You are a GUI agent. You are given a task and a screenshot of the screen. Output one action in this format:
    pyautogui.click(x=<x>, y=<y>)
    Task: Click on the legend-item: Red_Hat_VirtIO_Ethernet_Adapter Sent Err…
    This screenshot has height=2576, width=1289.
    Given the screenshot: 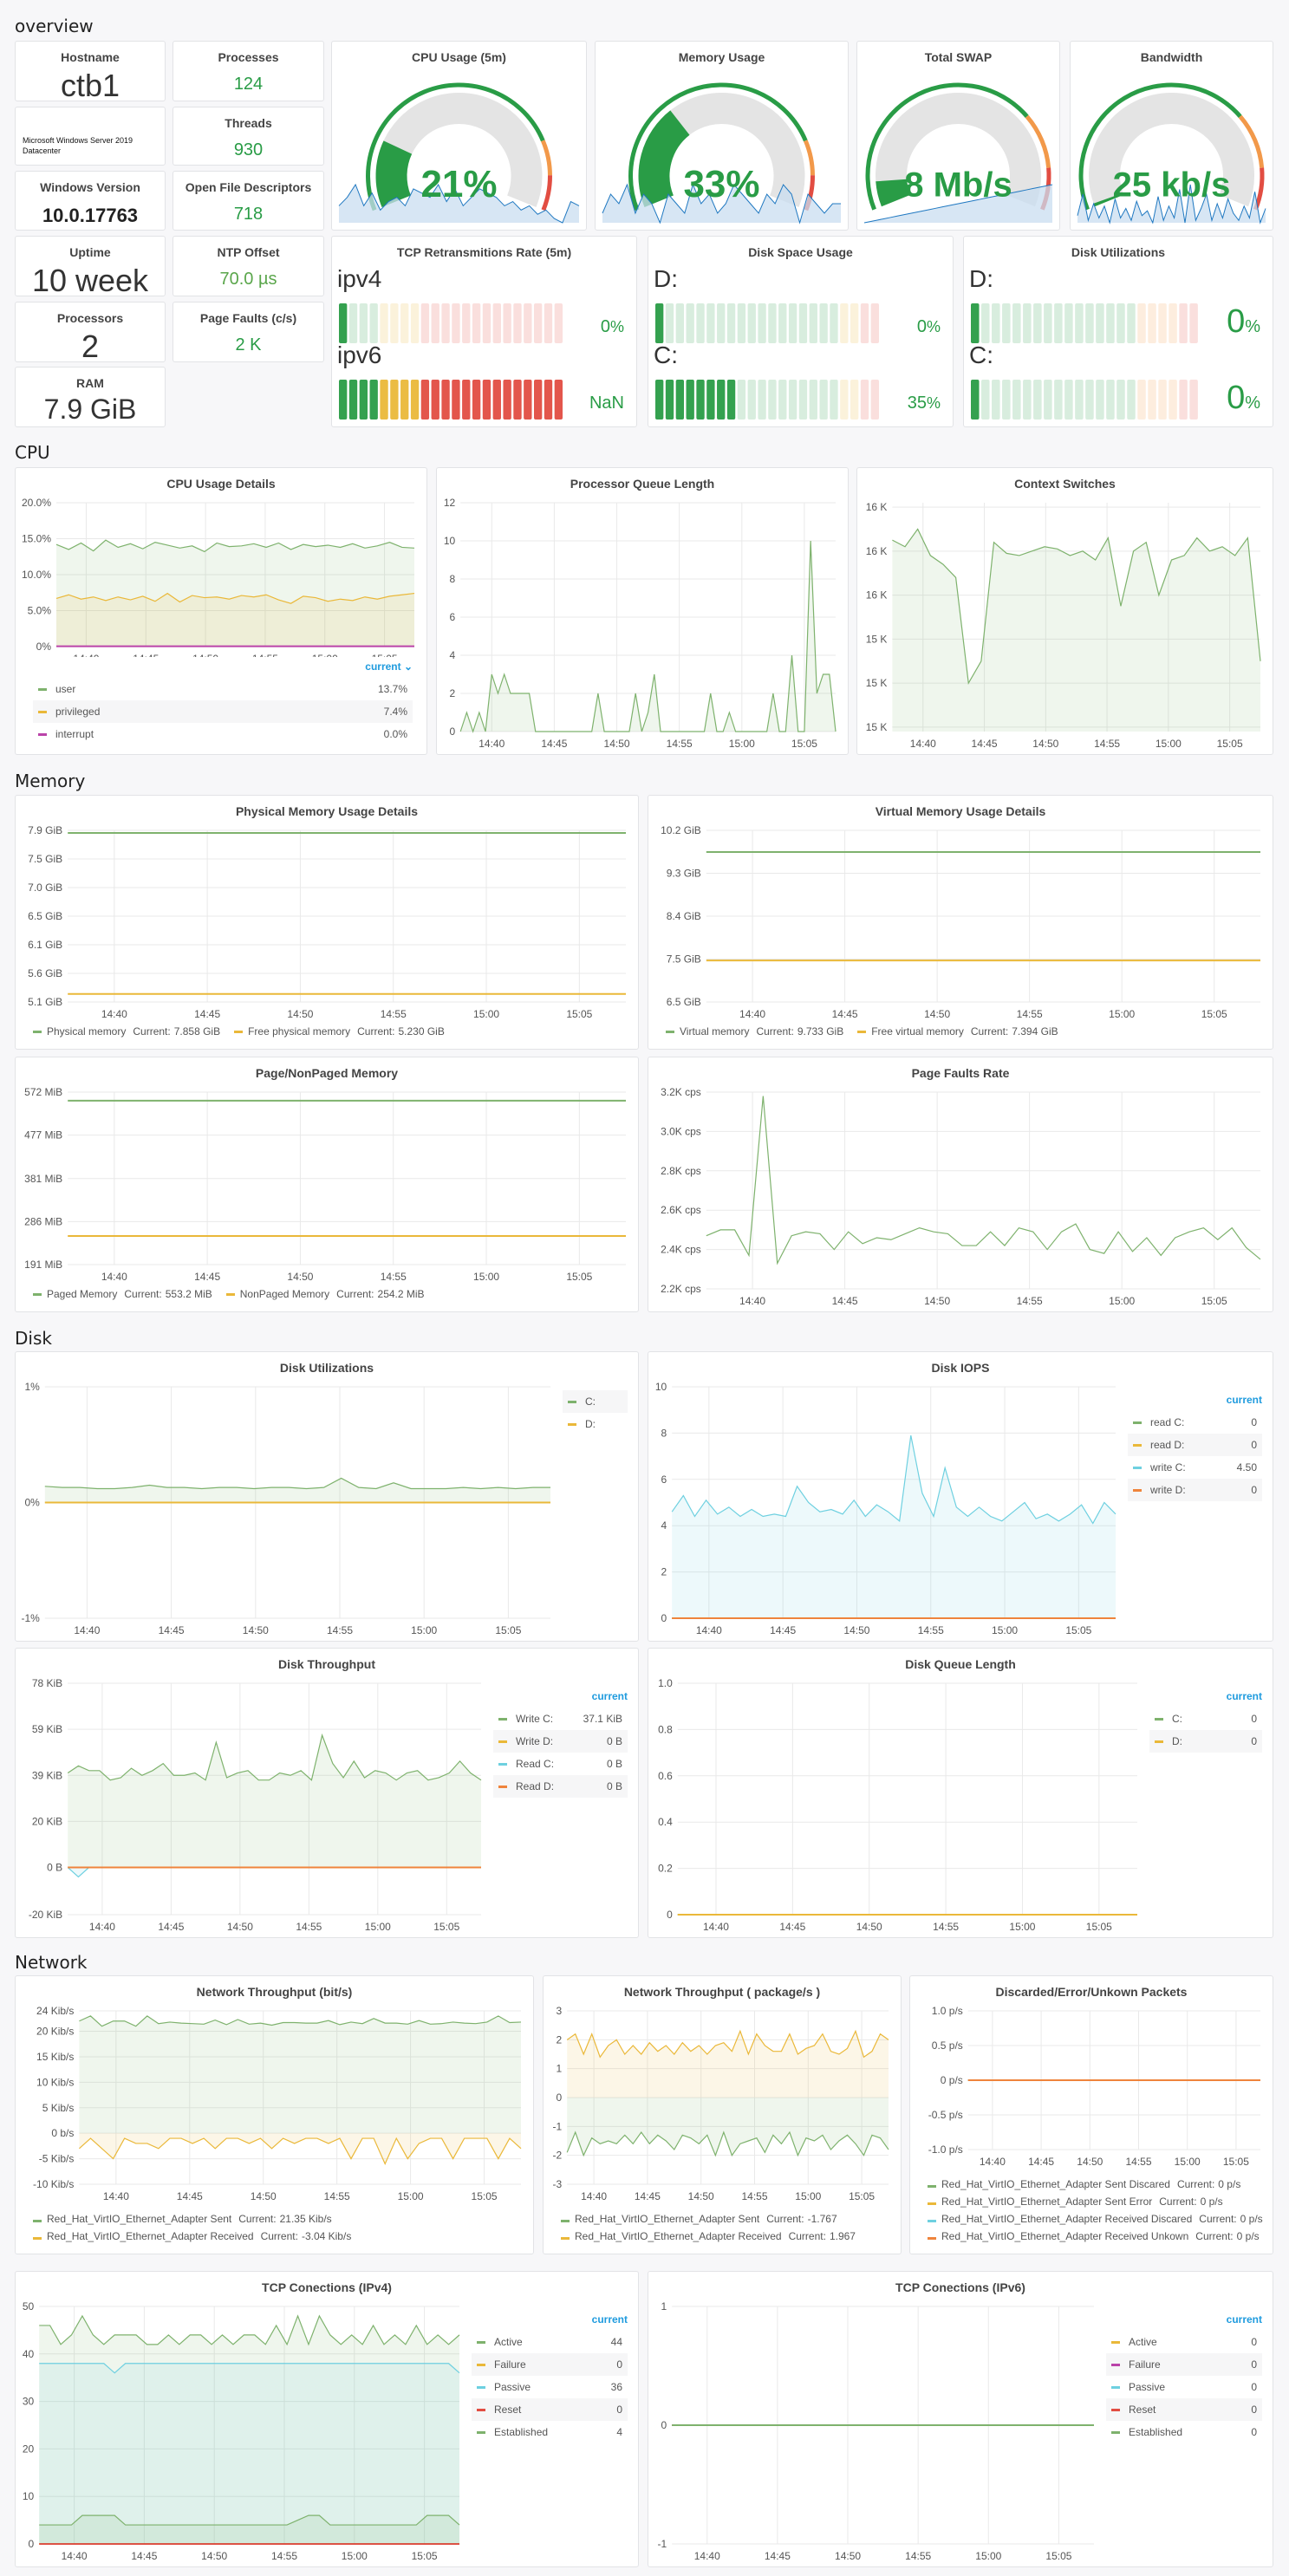 What is the action you would take?
    pyautogui.click(x=1086, y=2201)
    